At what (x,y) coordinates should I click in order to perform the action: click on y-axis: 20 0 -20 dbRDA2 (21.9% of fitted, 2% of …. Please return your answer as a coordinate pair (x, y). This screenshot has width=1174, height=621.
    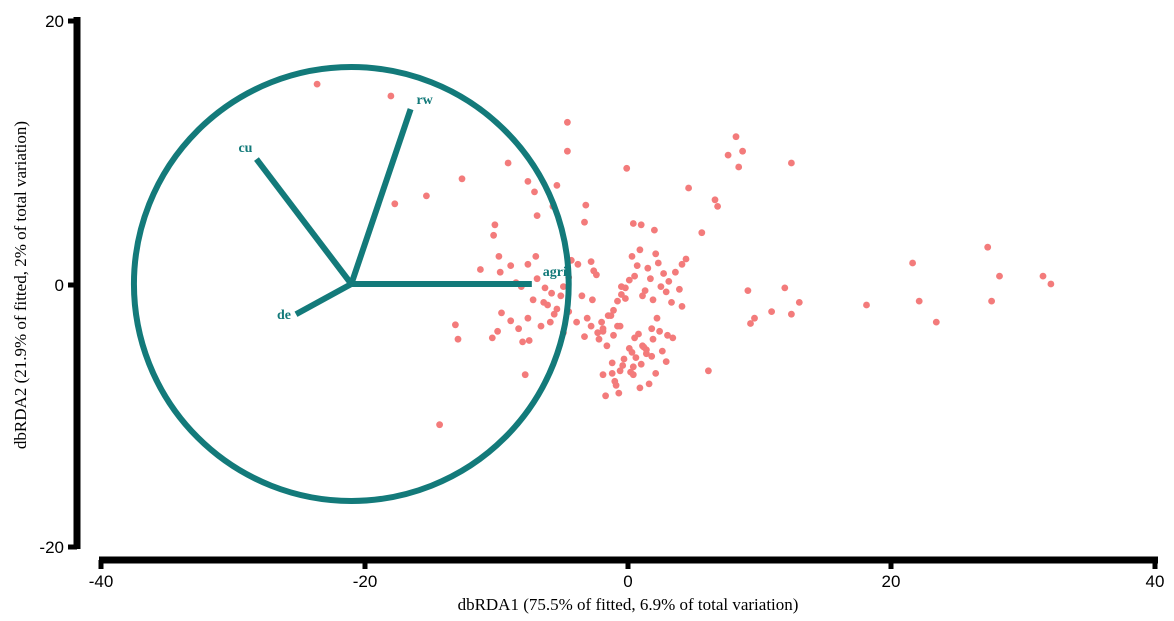
    Looking at the image, I should click on (46, 284).